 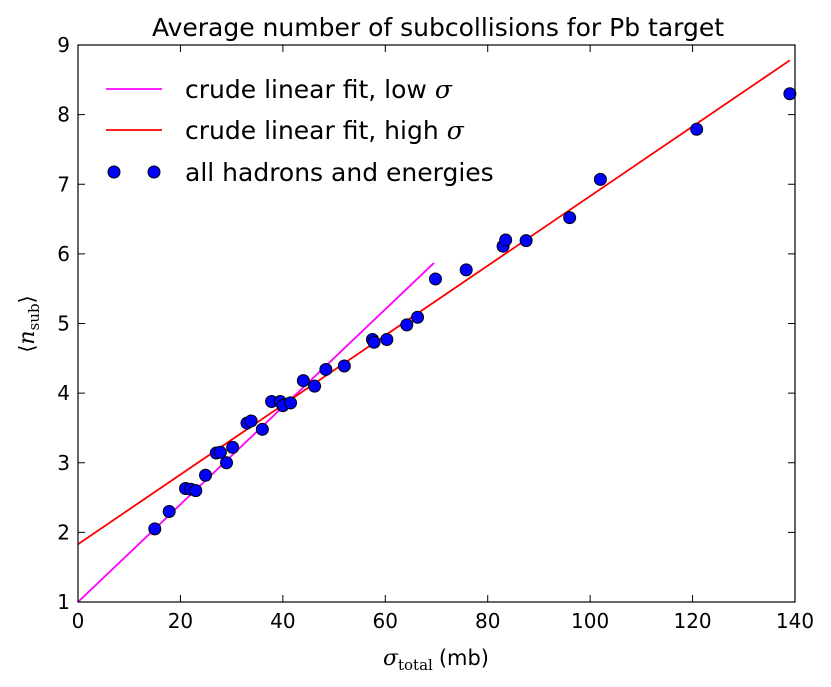 I want to click on legend-entry-label: crude linear fit, high σ, so click(x=325, y=130).